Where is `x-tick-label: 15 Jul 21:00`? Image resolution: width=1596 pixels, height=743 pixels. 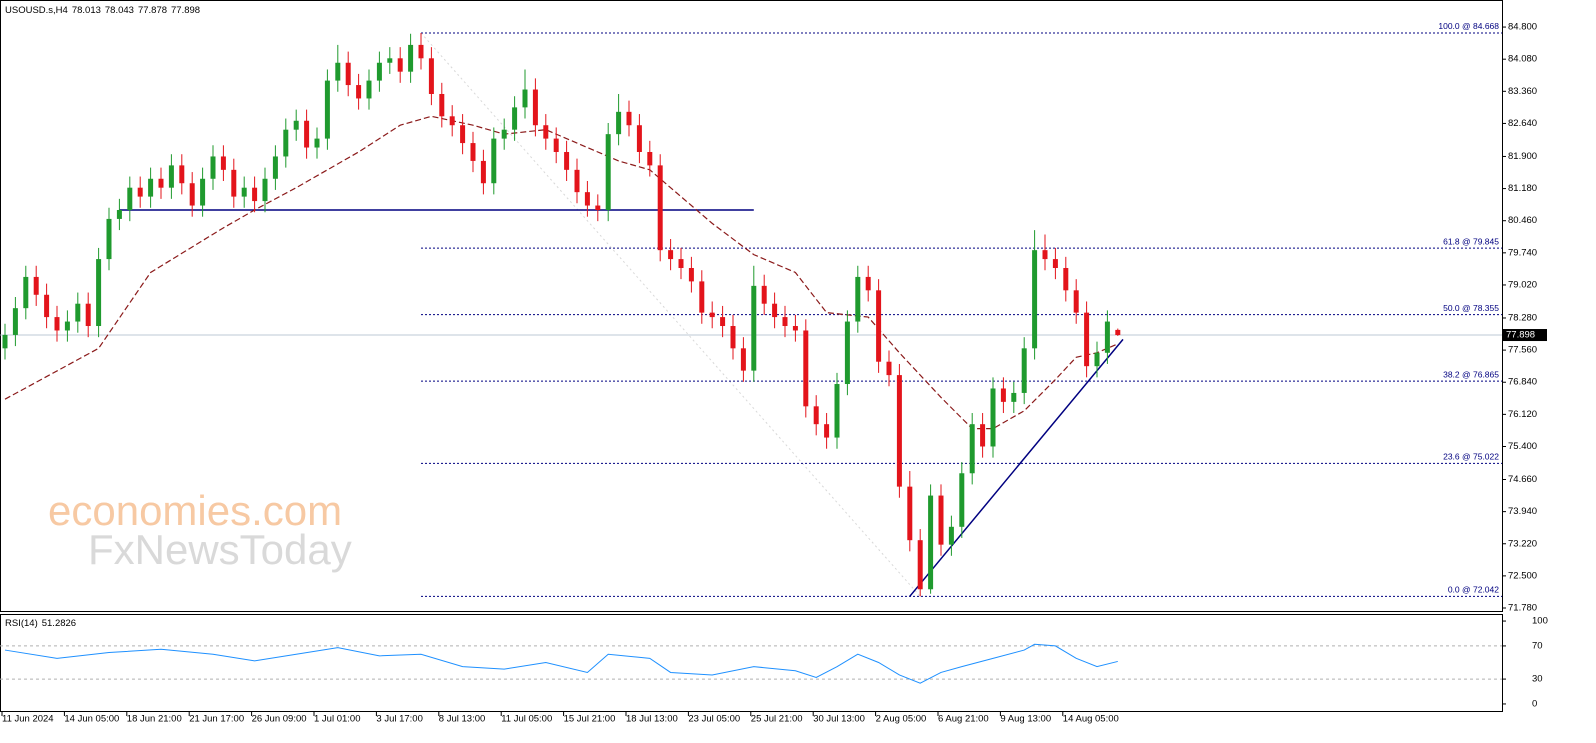
x-tick-label: 15 Jul 21:00 is located at coordinates (590, 719).